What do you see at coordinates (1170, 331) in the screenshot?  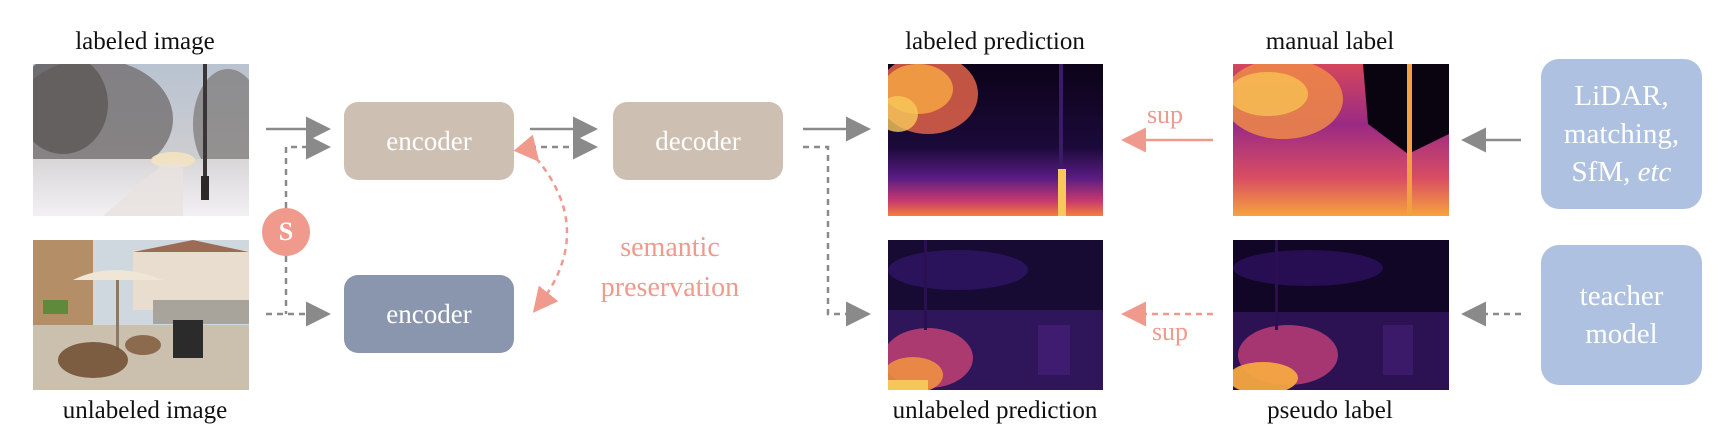 I see `sup-label-bottom: sup` at bounding box center [1170, 331].